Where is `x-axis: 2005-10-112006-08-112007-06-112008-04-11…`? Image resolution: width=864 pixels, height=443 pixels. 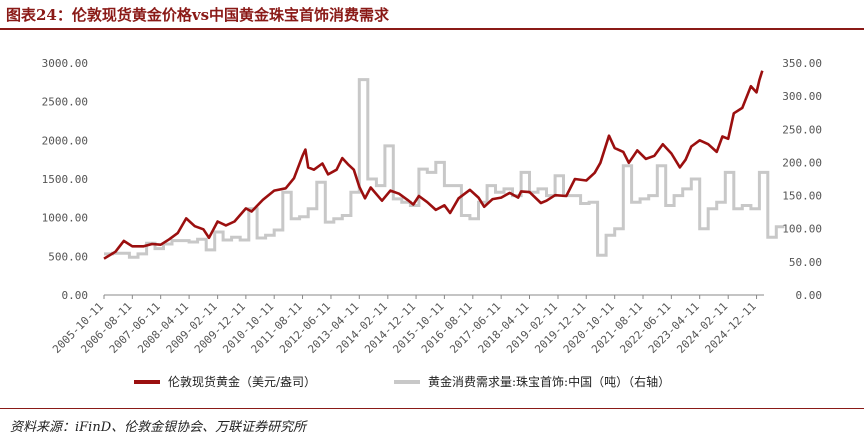
x-axis: 2005-10-112006-08-112007-06-112008-04-11… is located at coordinates (404, 325).